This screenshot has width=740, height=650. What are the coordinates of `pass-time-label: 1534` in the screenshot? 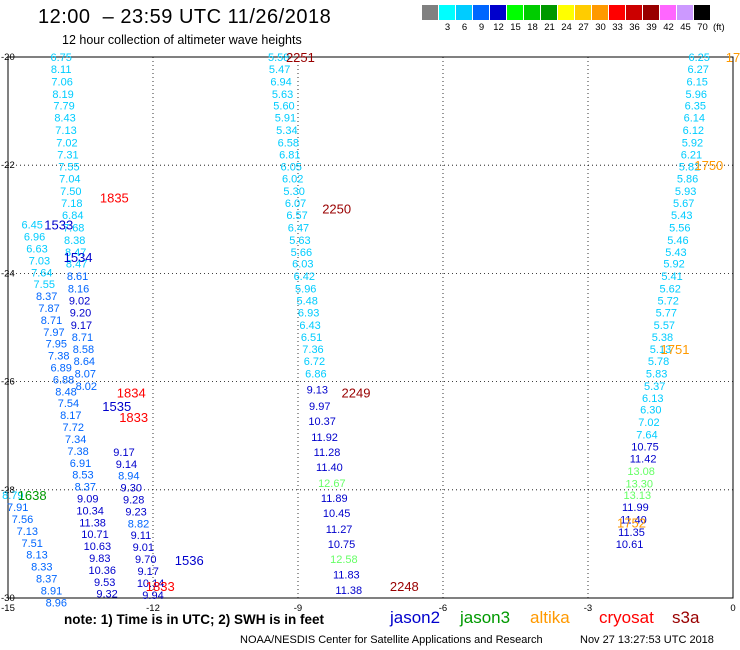 It's located at (78, 257).